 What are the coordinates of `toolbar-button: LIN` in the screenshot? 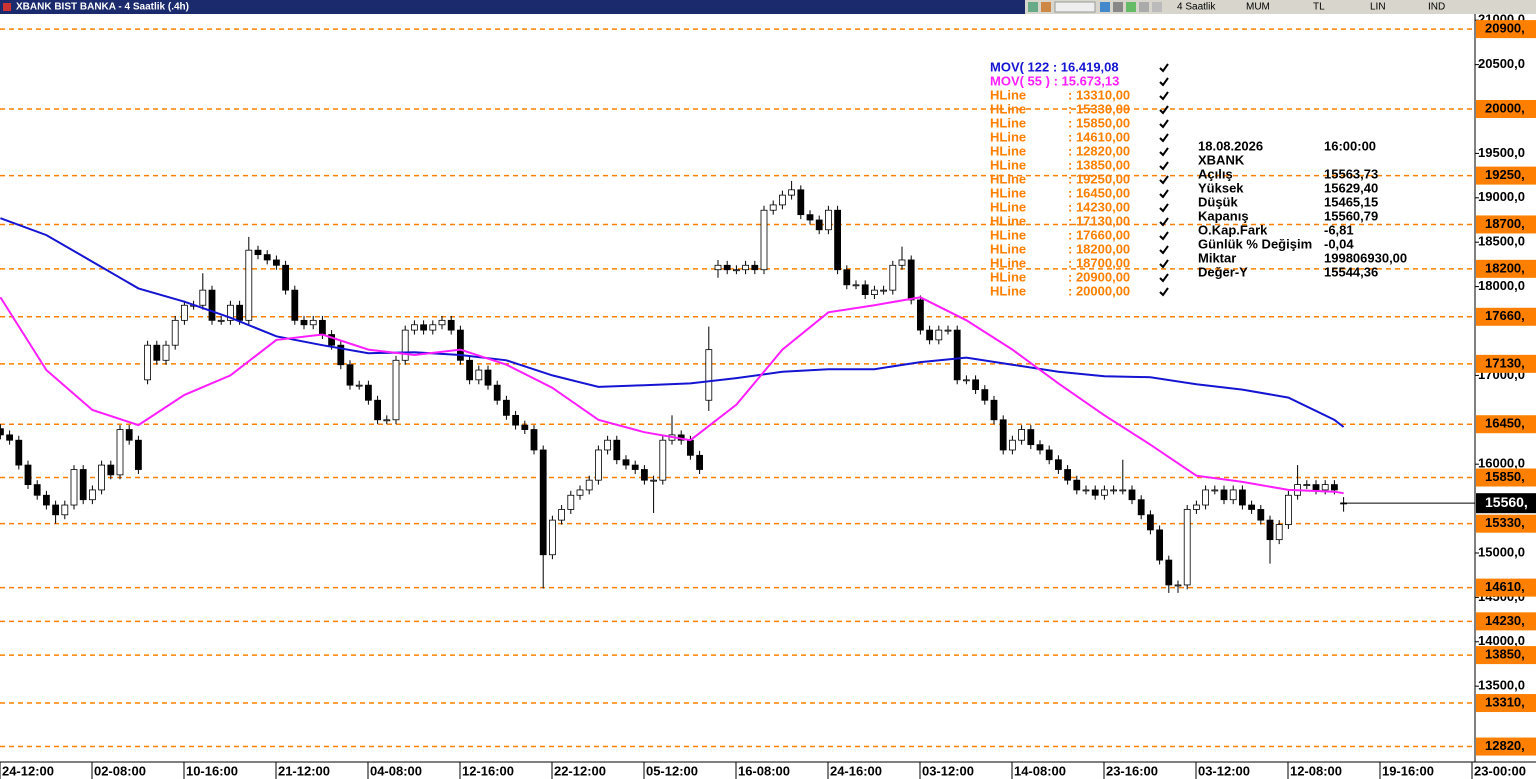 It's located at (1378, 7).